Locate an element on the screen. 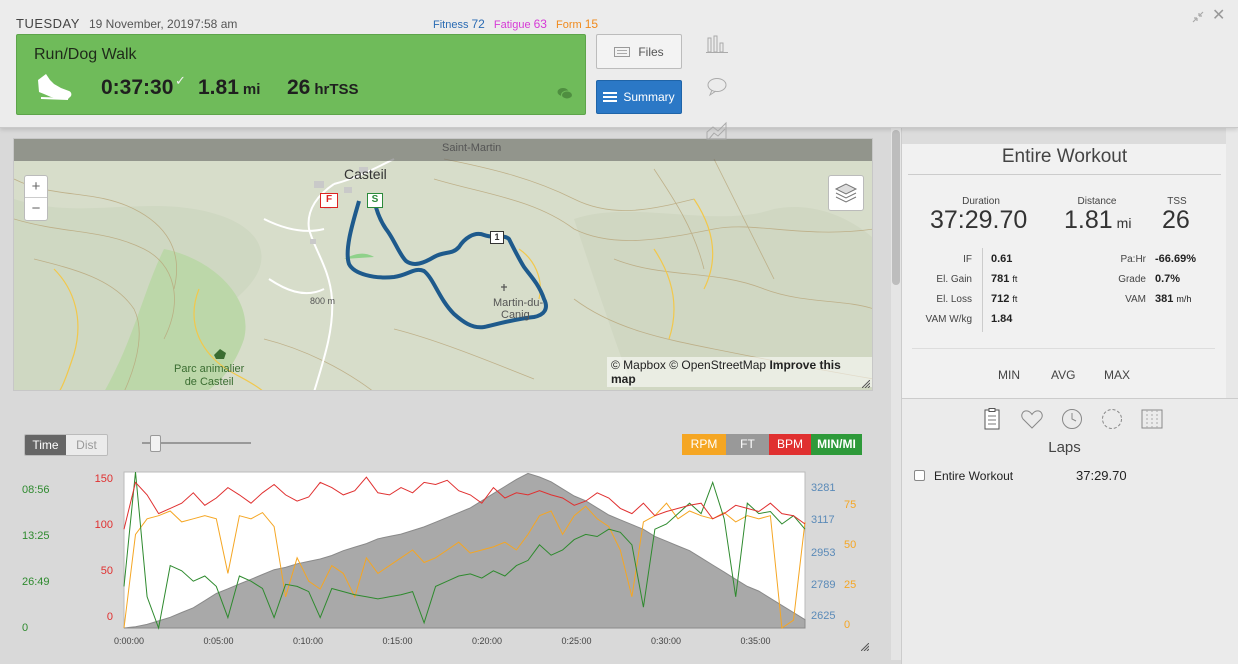  scrollbar-thumb is located at coordinates (896, 207).